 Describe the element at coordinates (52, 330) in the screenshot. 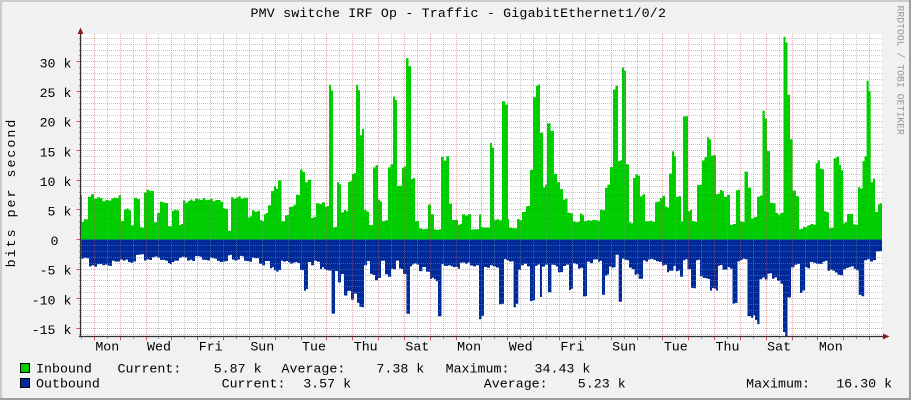

I see `svg-text: -15 k` at that location.